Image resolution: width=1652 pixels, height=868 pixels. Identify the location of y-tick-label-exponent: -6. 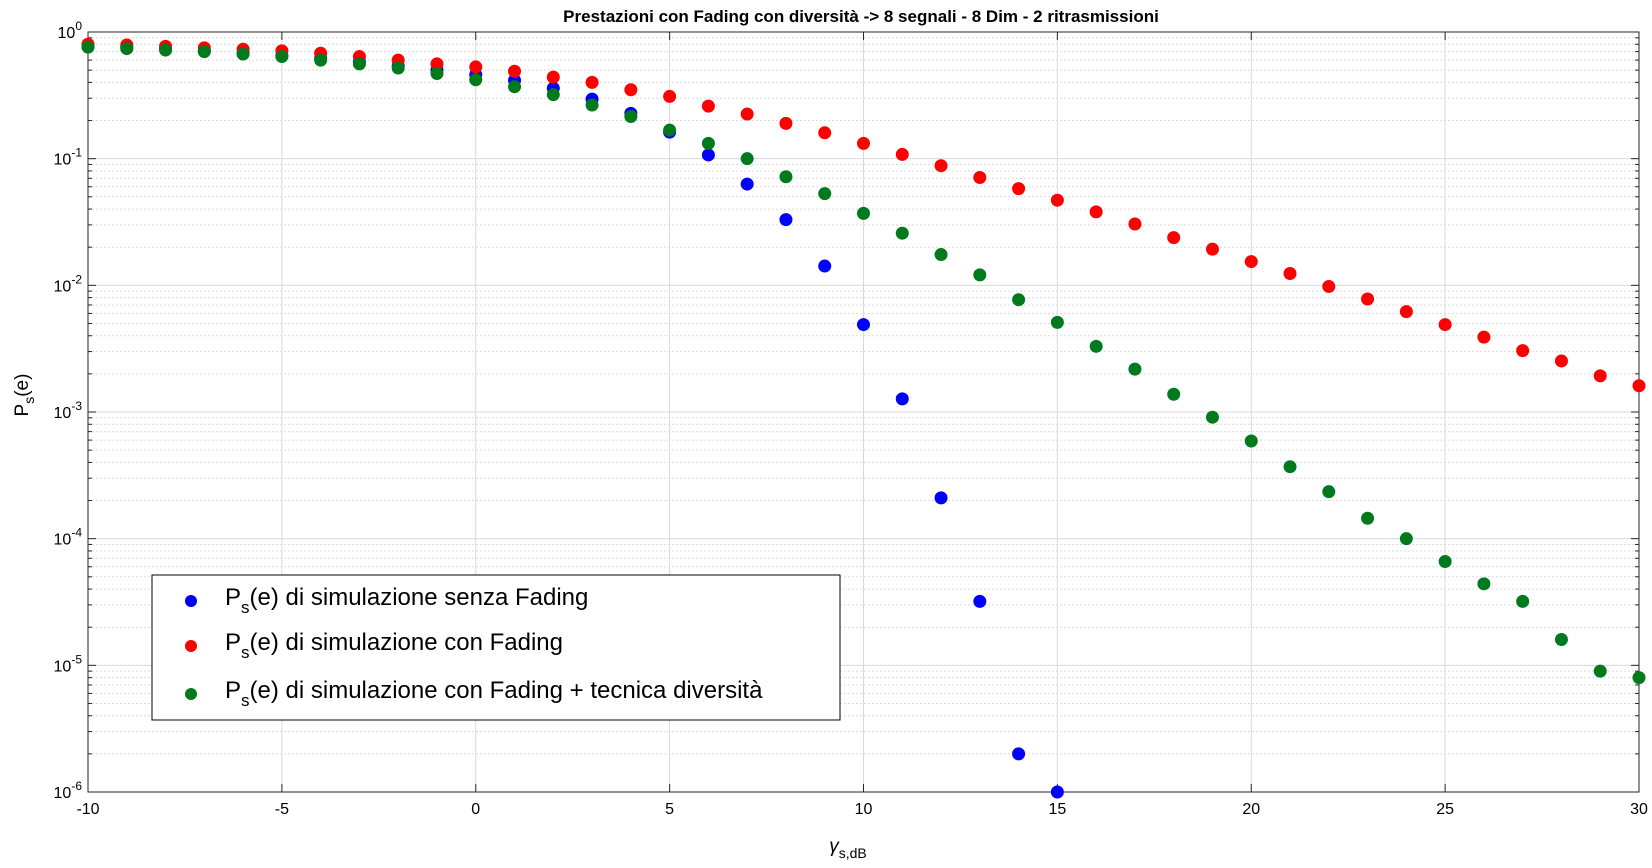
(76, 786).